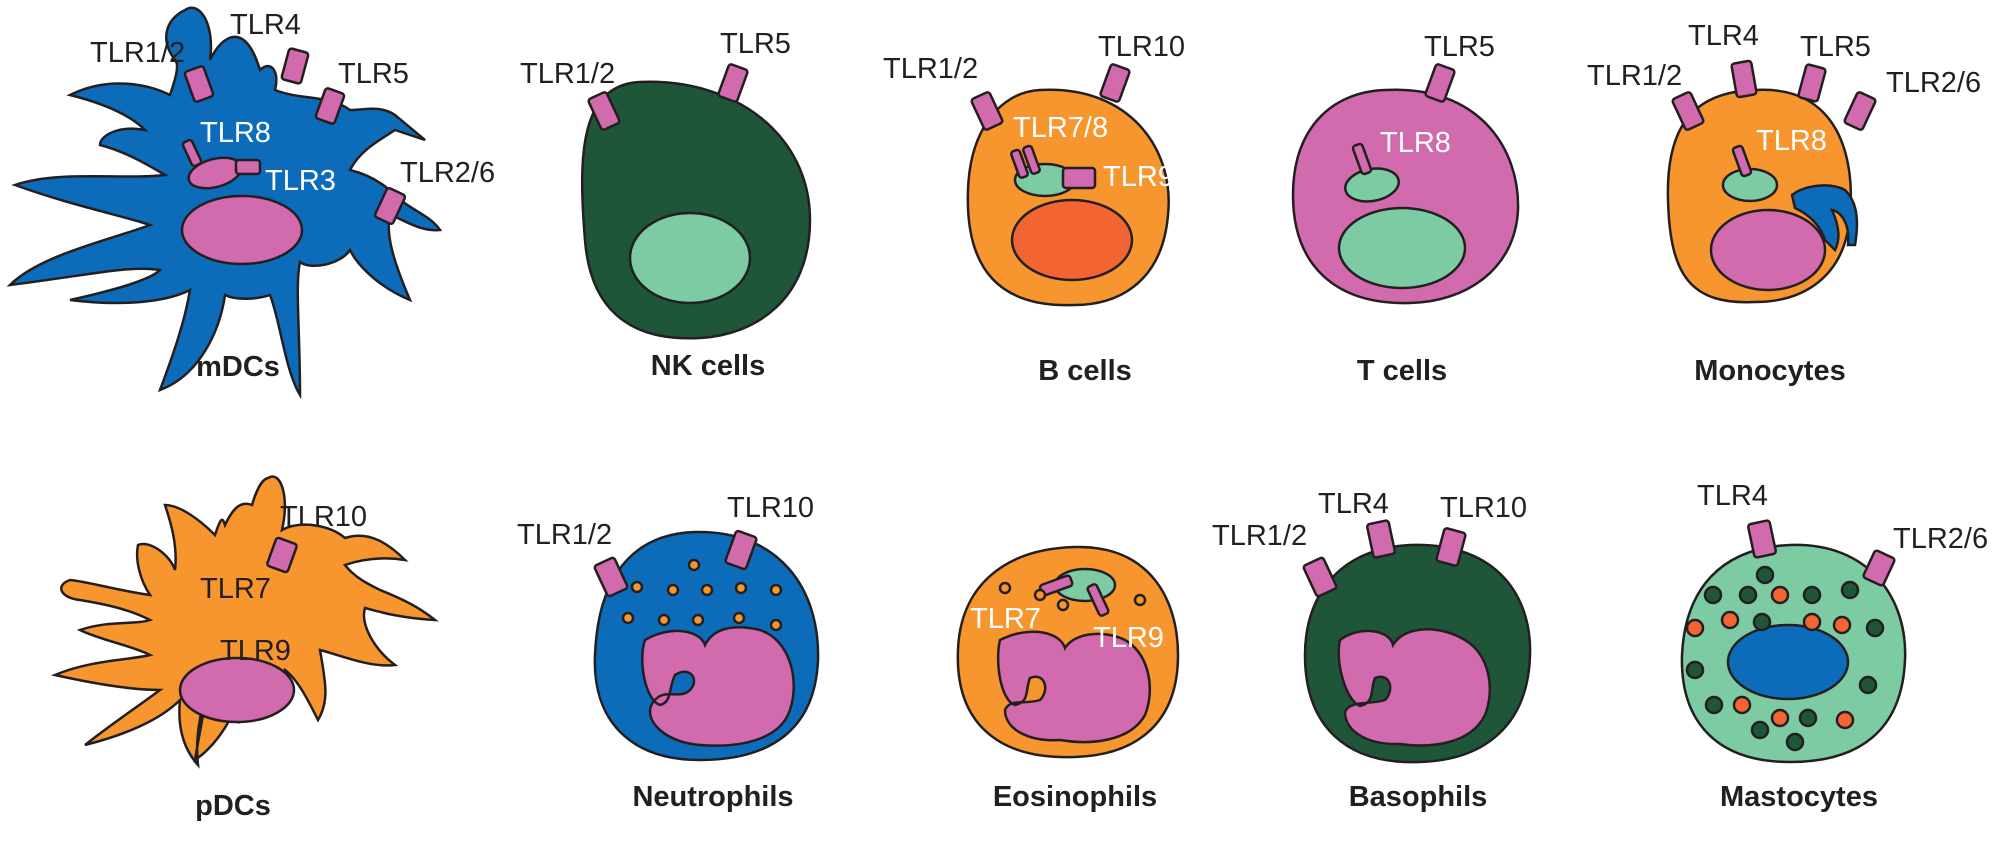 Image resolution: width=1999 pixels, height=841 pixels. I want to click on basophil-label-tlr4: TLR4, so click(1353, 504).